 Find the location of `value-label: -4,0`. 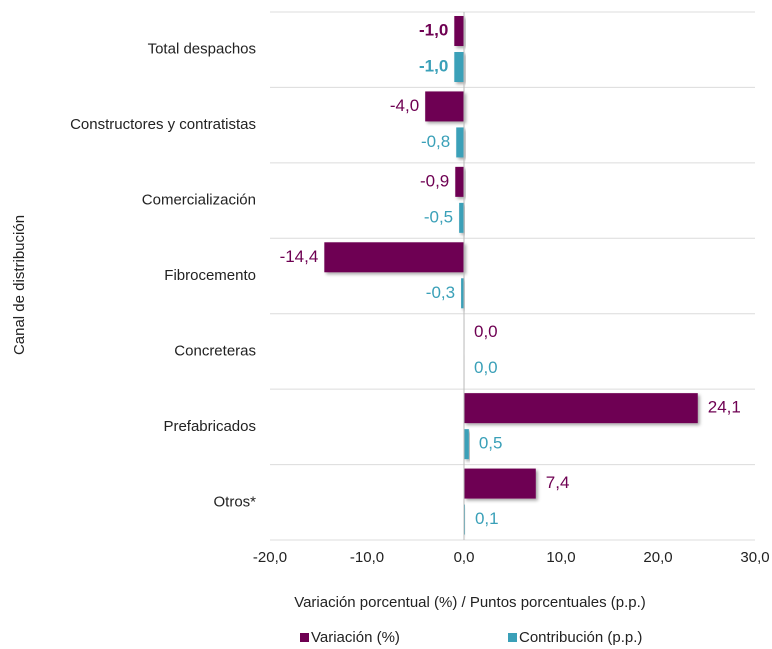

value-label: -4,0 is located at coordinates (404, 105).